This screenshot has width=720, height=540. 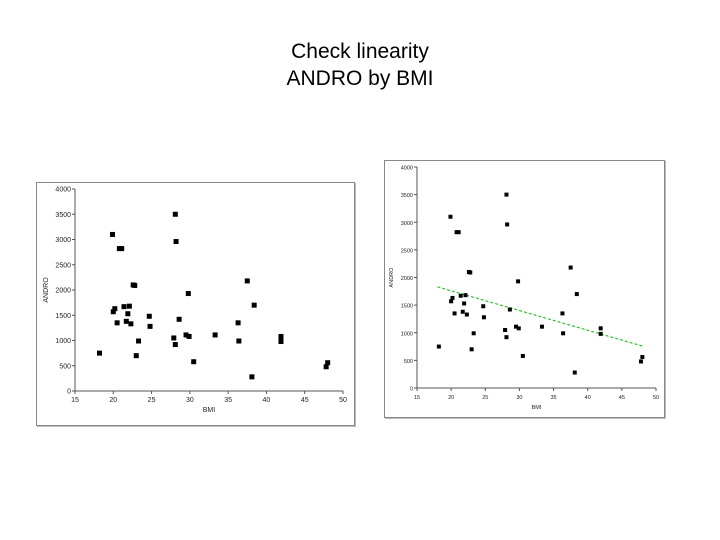 What do you see at coordinates (63, 265) in the screenshot?
I see `y-tick-label: 2500` at bounding box center [63, 265].